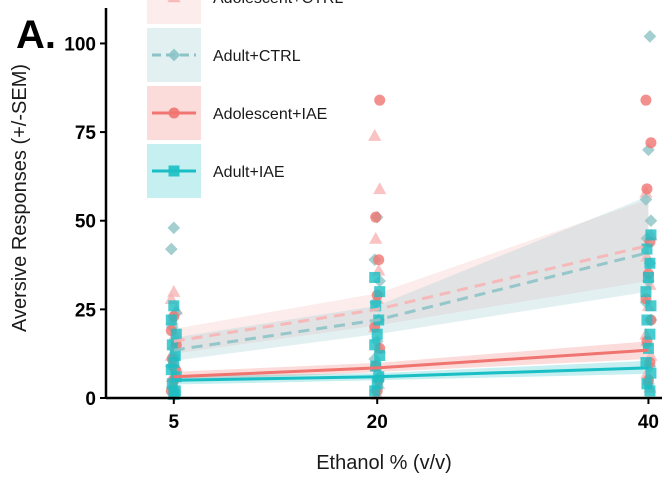 The height and width of the screenshot is (480, 672). What do you see at coordinates (174, 422) in the screenshot?
I see `x-tick-label: 5` at bounding box center [174, 422].